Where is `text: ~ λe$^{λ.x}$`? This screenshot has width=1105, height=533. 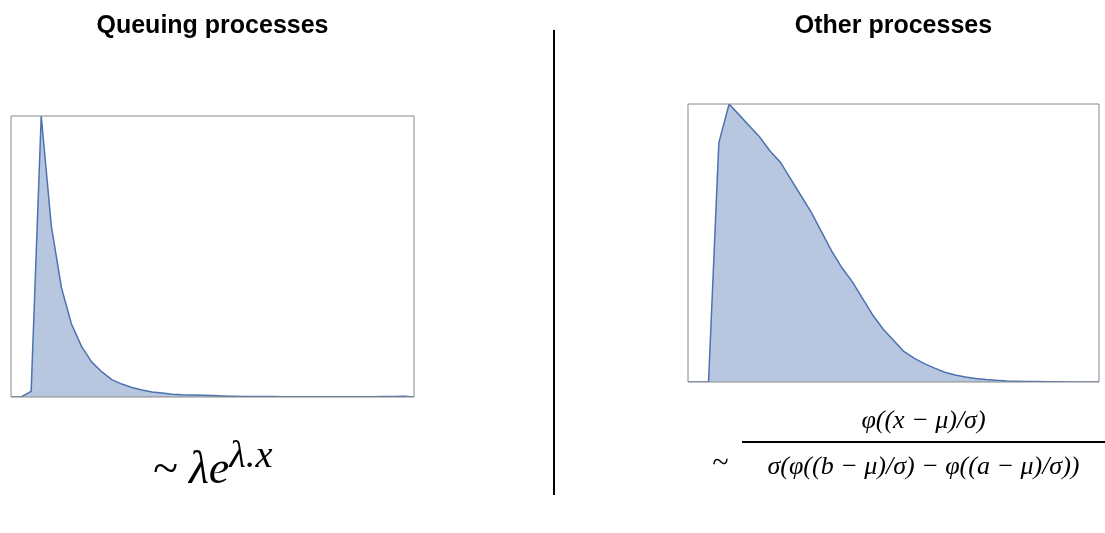
text: ~ λe$^{λ.x}$ is located at coordinates (212, 463).